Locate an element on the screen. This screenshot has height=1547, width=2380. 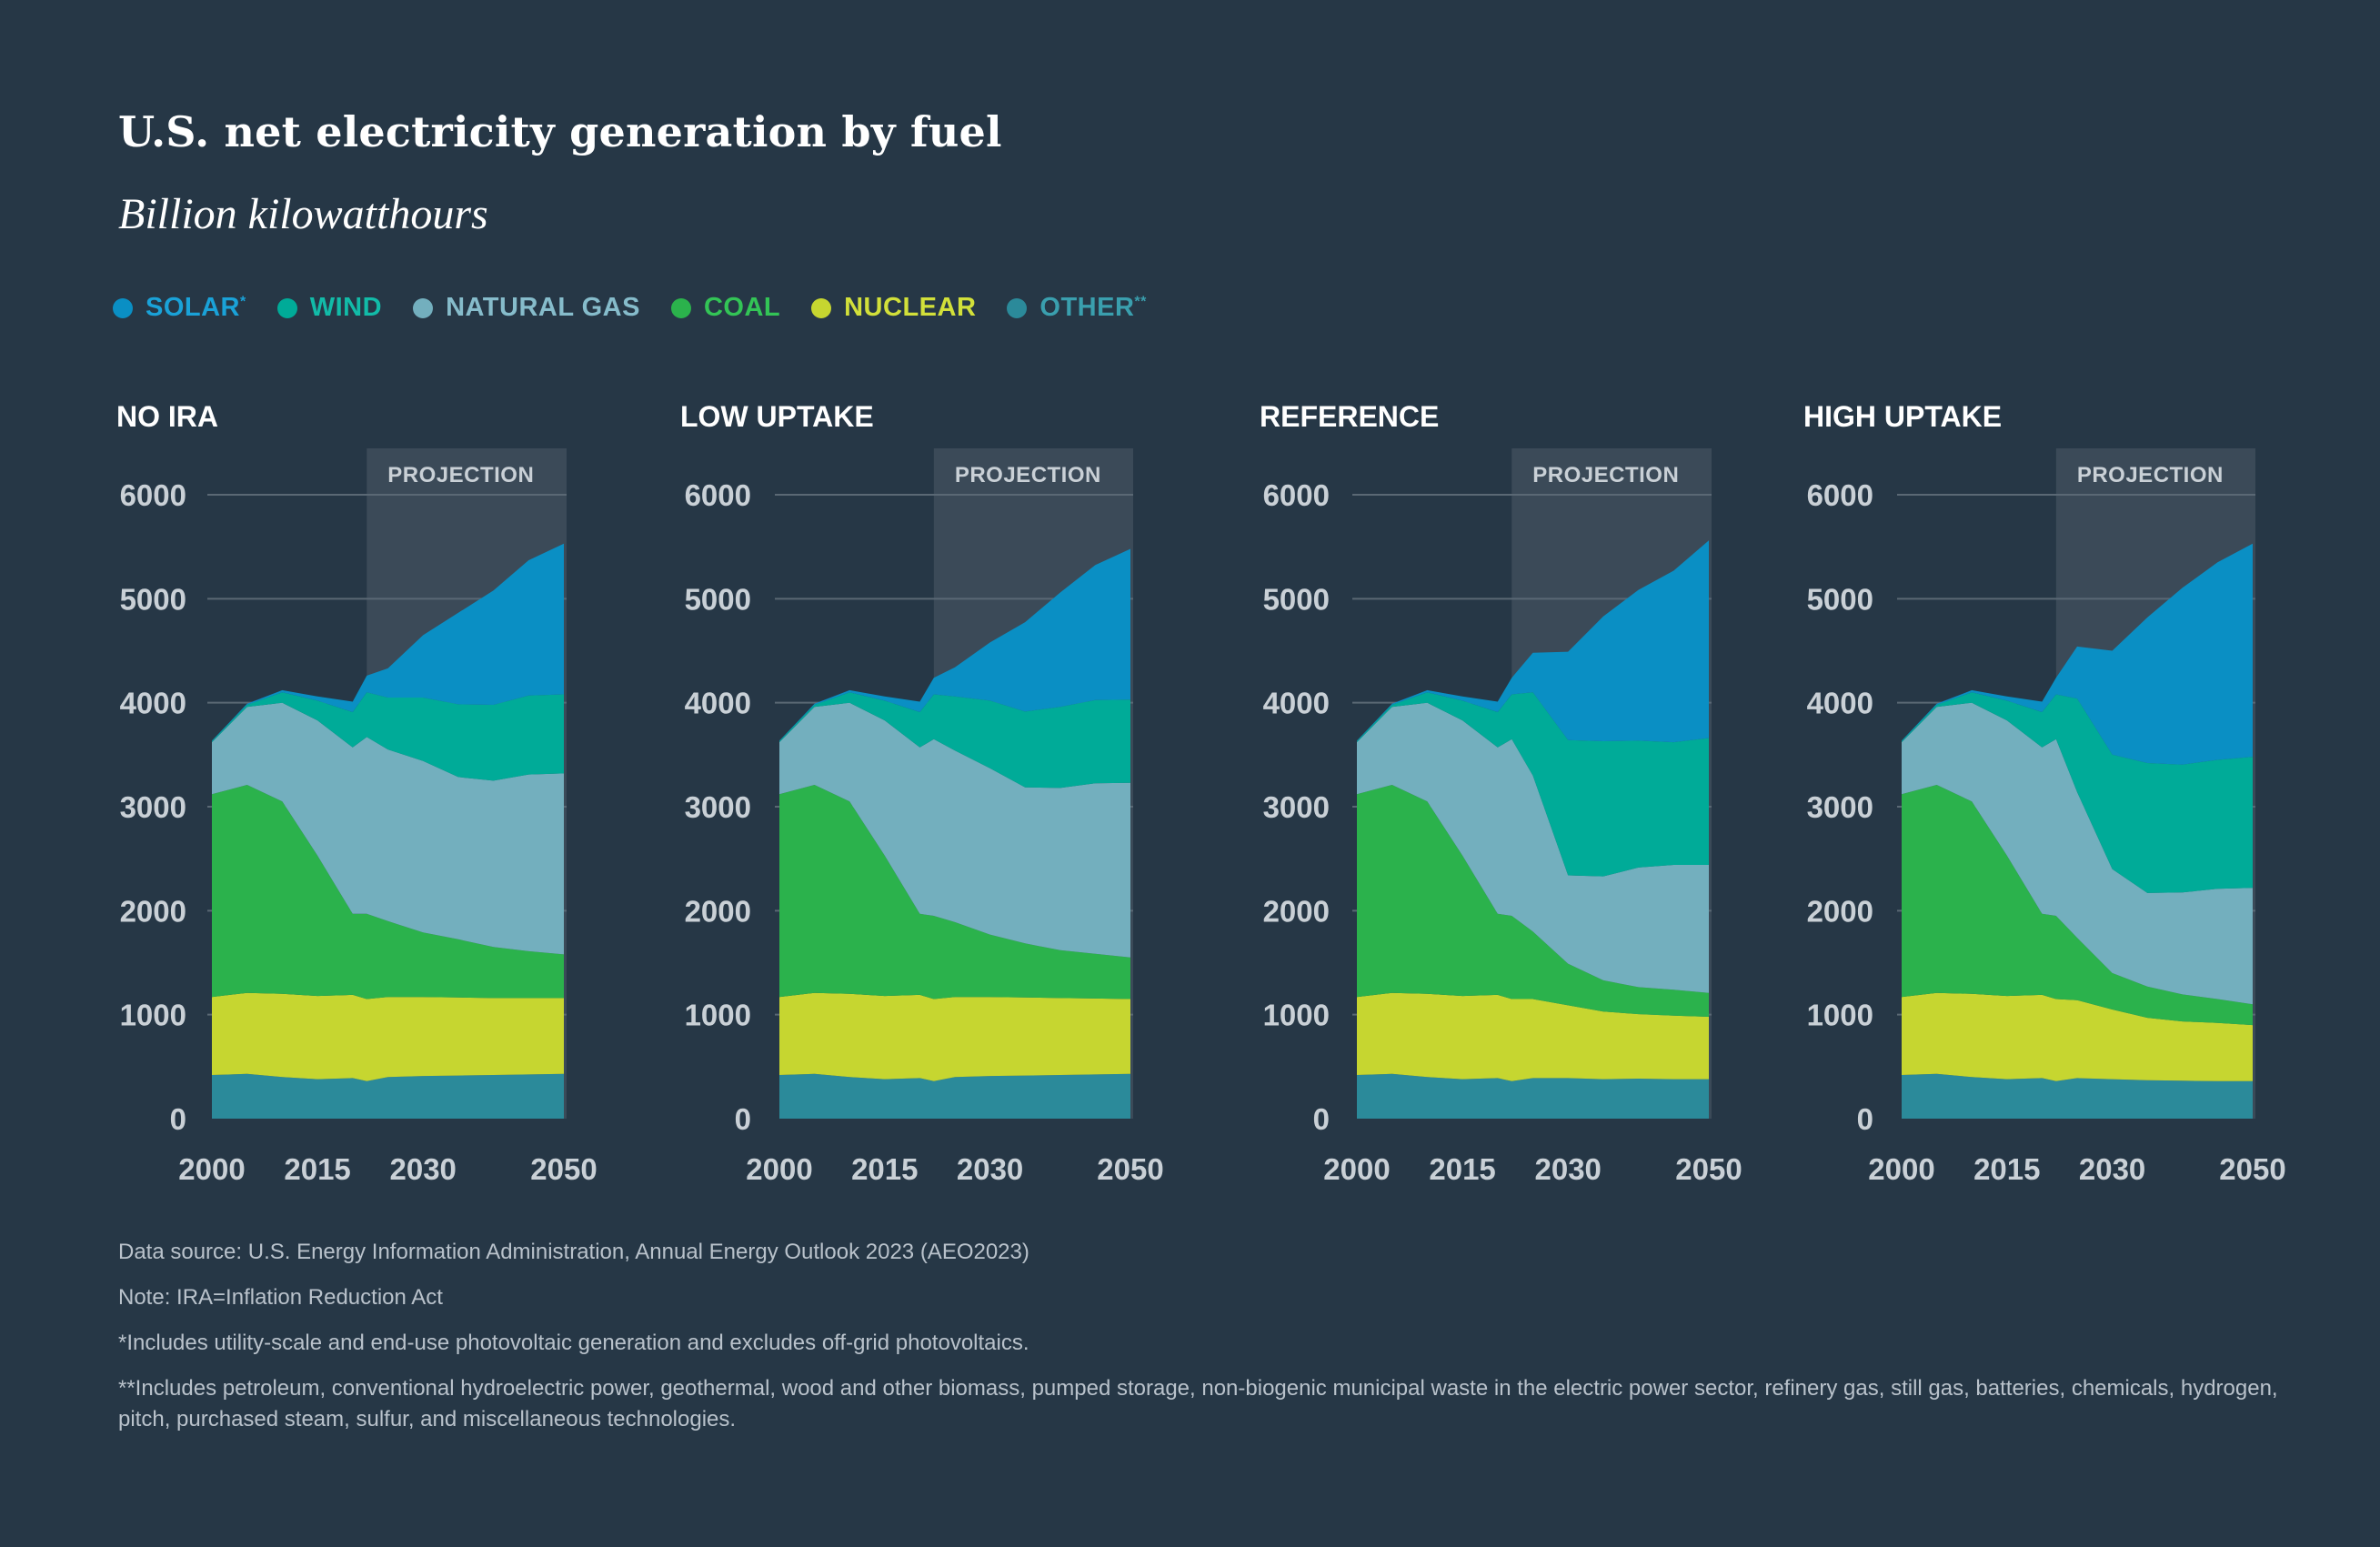
legend-item-nuclear: NUCLEAR is located at coordinates (894, 308).